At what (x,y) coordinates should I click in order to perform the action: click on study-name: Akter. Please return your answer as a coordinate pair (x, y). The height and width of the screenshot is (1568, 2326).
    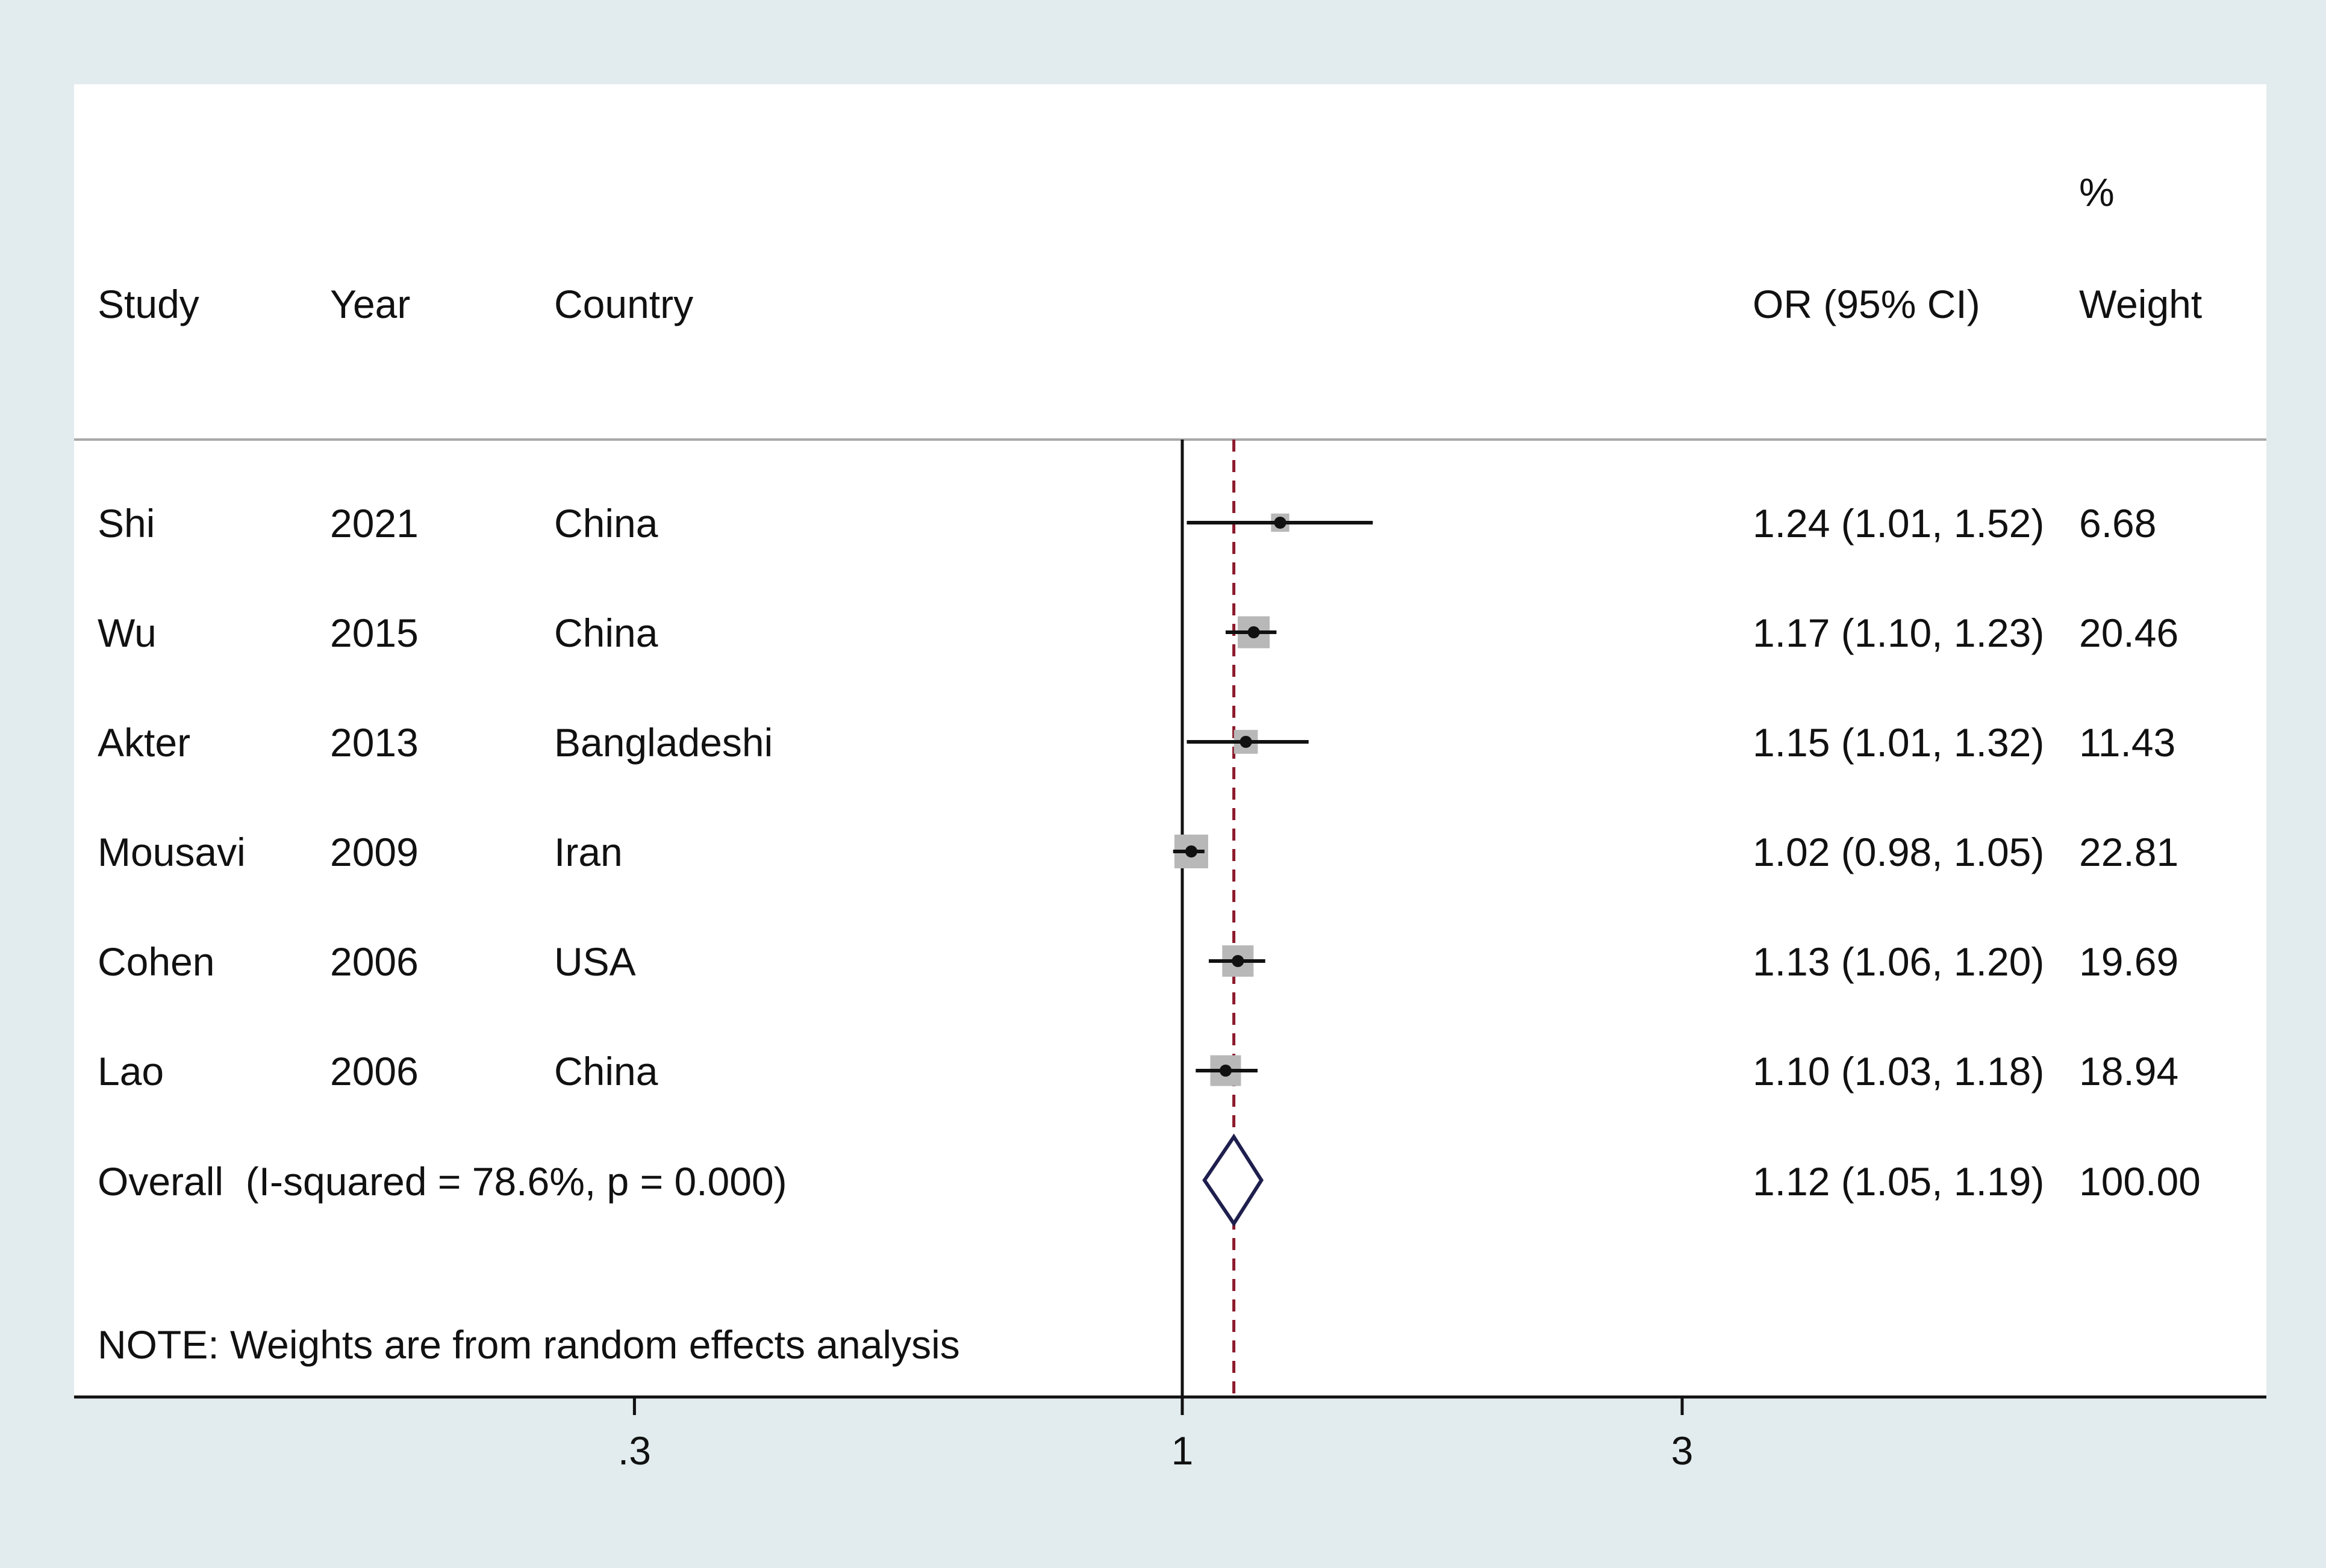
    Looking at the image, I should click on (144, 742).